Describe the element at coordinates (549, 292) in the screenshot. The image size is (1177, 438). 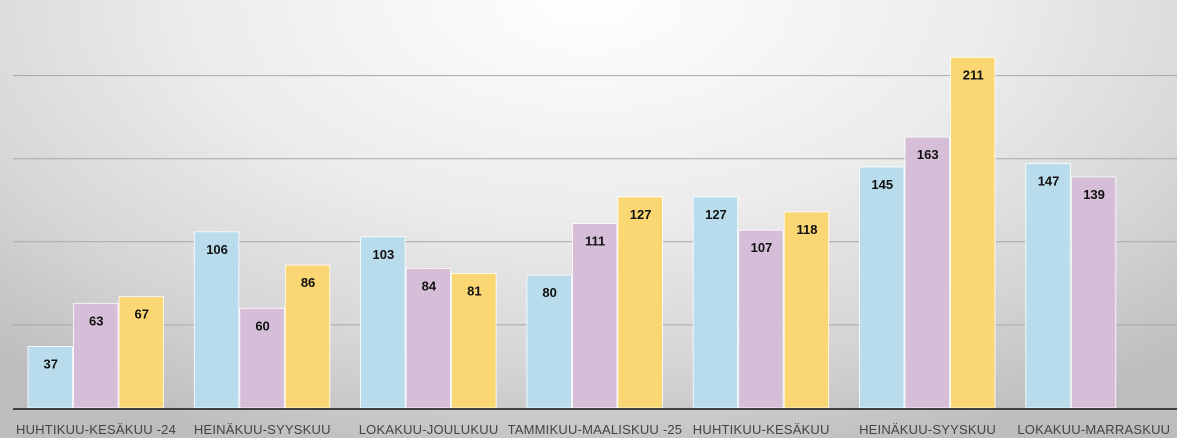
I see `data-label: 80` at that location.